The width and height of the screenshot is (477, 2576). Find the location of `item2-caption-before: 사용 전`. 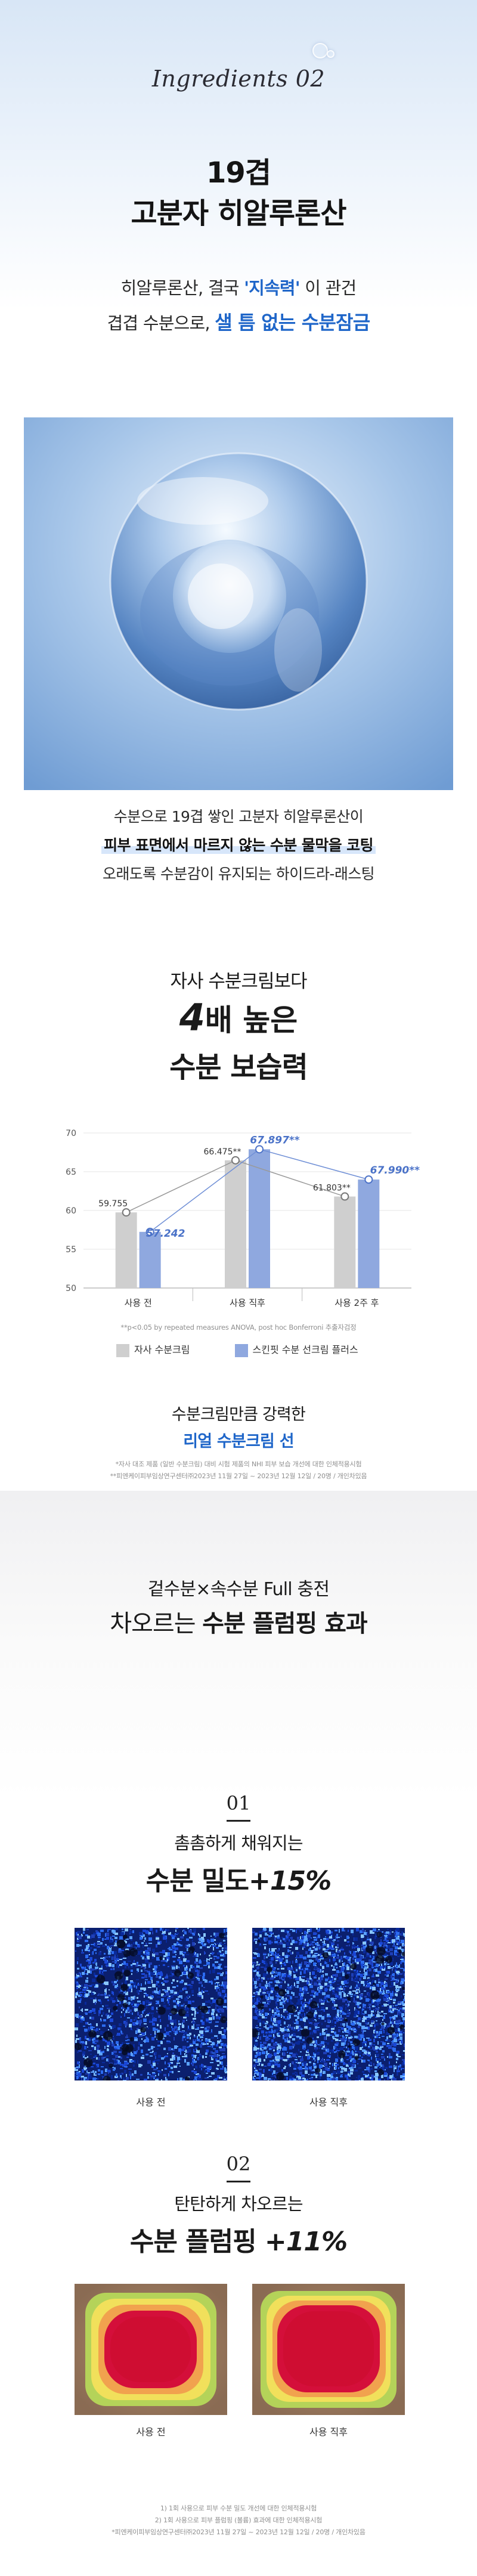

item2-caption-before: 사용 전 is located at coordinates (151, 2432).